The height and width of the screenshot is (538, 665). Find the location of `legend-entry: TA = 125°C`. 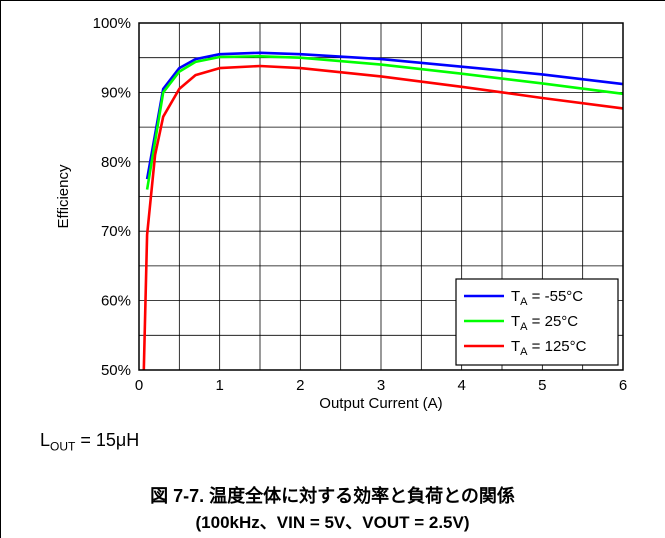

legend-entry: TA = 125°C is located at coordinates (549, 348).